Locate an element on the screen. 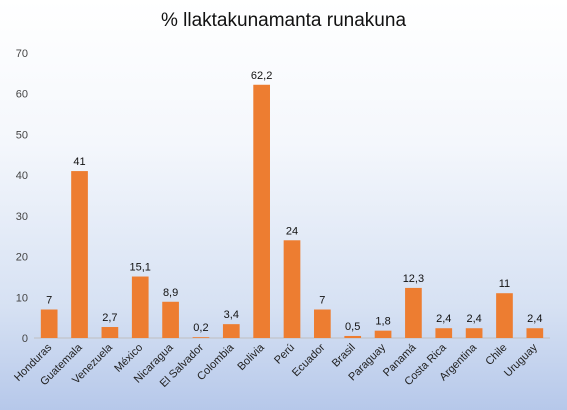 Image resolution: width=567 pixels, height=410 pixels. bar-venezuela is located at coordinates (110, 332).